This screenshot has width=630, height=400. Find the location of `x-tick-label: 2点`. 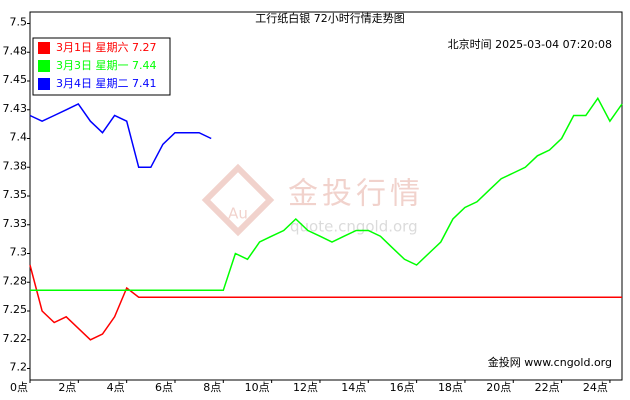

x-tick-label: 2点 is located at coordinates (67, 387).